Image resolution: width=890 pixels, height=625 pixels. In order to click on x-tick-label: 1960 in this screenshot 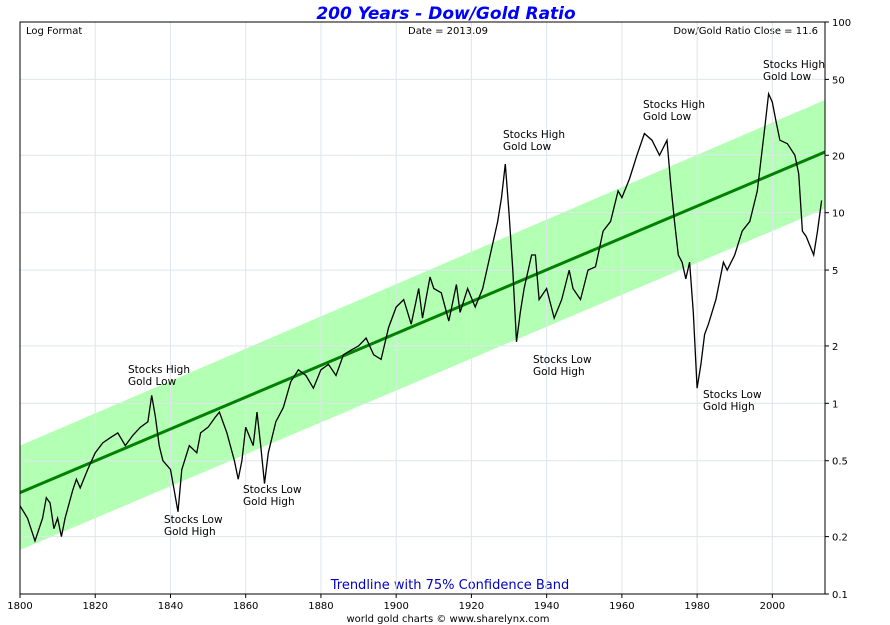, I will do `click(621, 606)`.